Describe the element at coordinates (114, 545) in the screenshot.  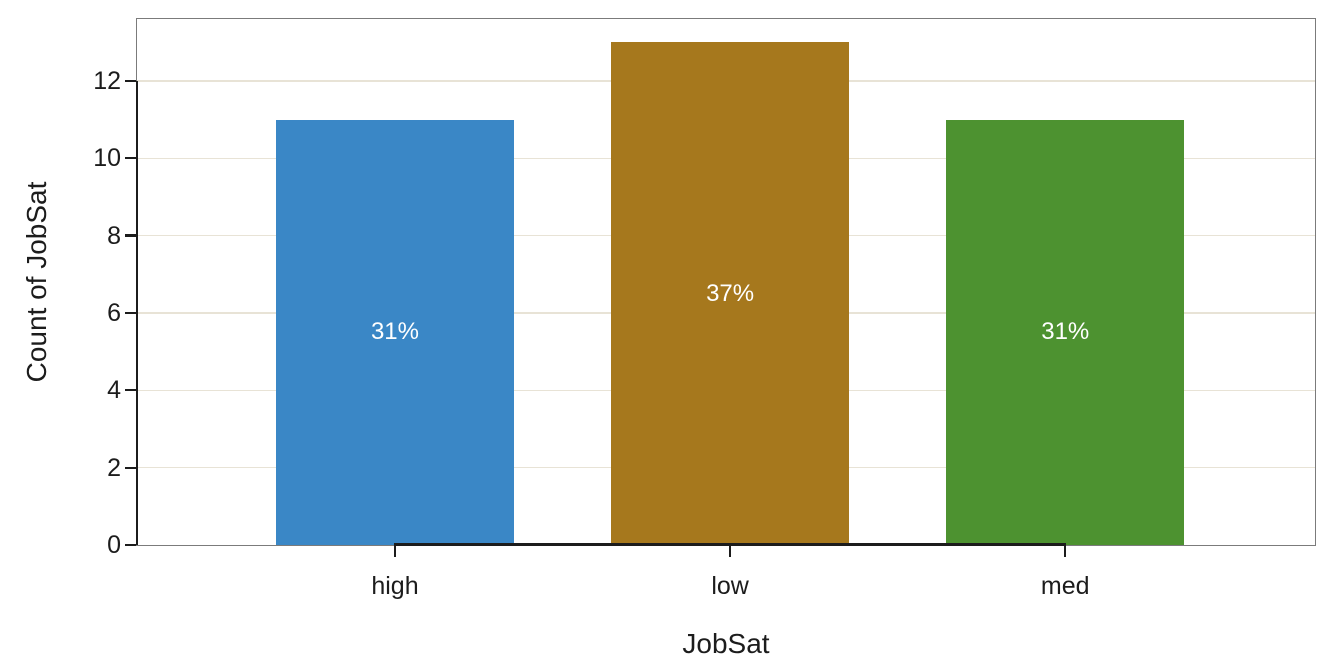
I see `y-tick-label: 0` at that location.